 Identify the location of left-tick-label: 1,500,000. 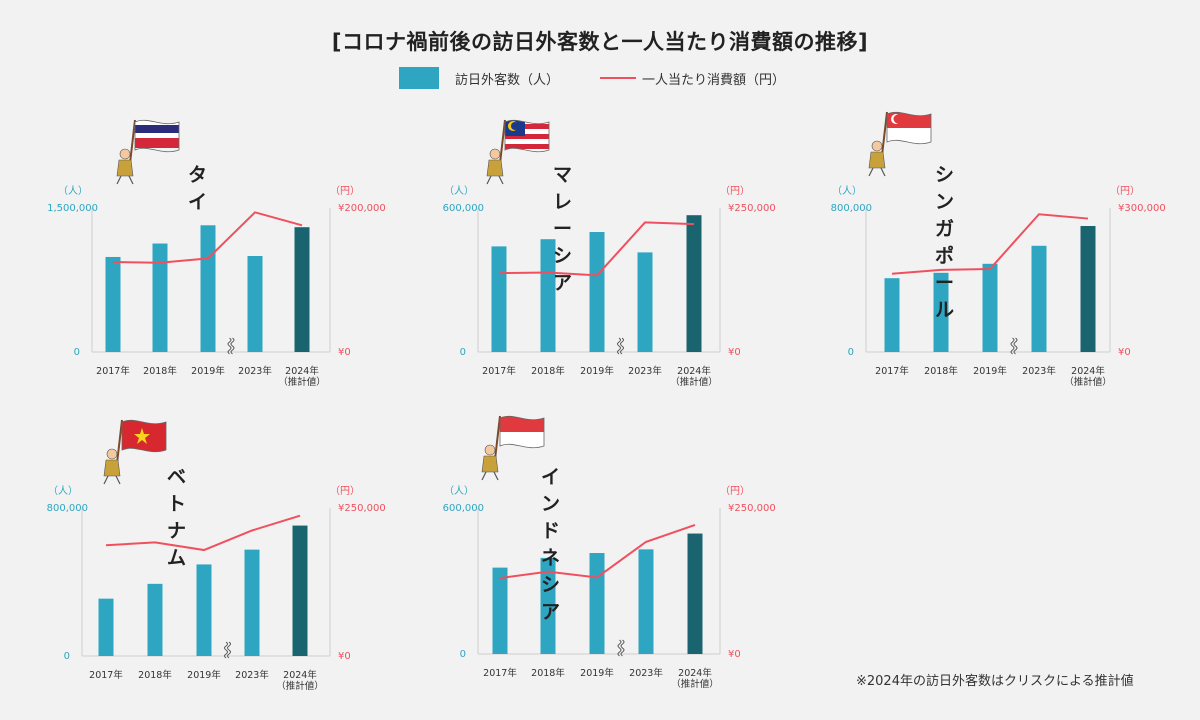
(72, 208).